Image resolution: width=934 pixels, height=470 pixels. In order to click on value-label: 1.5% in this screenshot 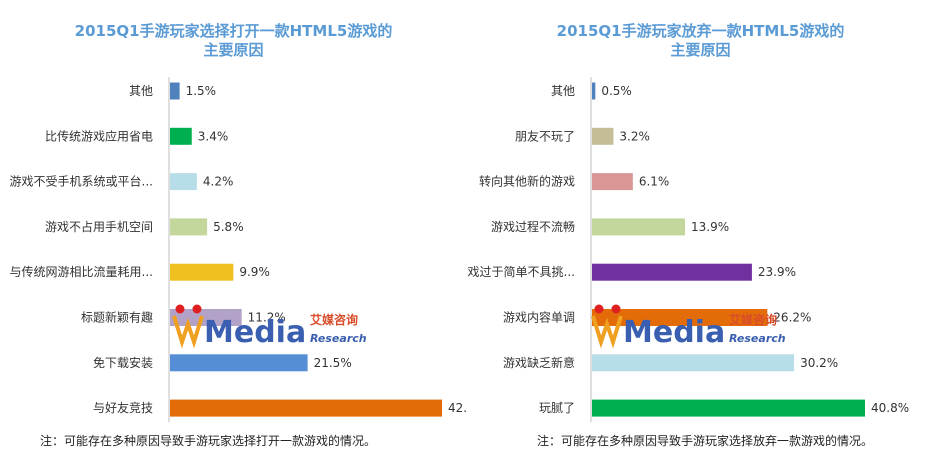, I will do `click(201, 91)`.